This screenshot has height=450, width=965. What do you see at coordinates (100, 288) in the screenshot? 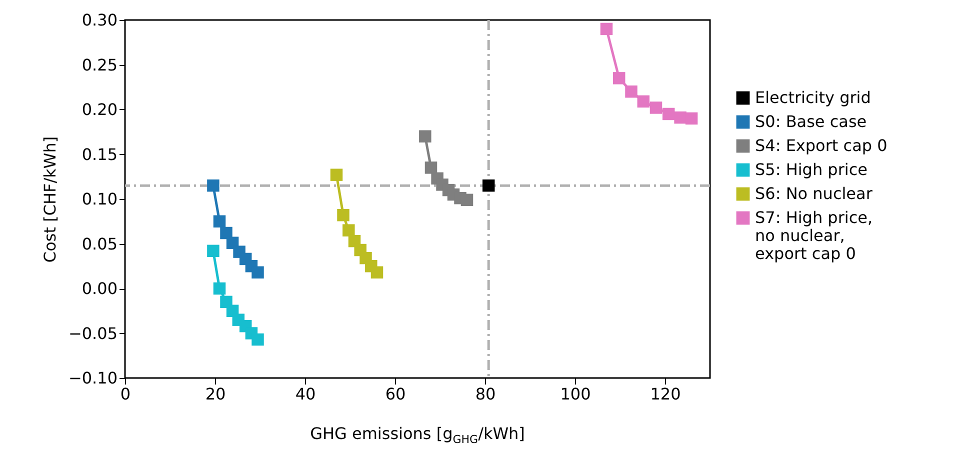
I see `y-tick-label: 0.00` at bounding box center [100, 288].